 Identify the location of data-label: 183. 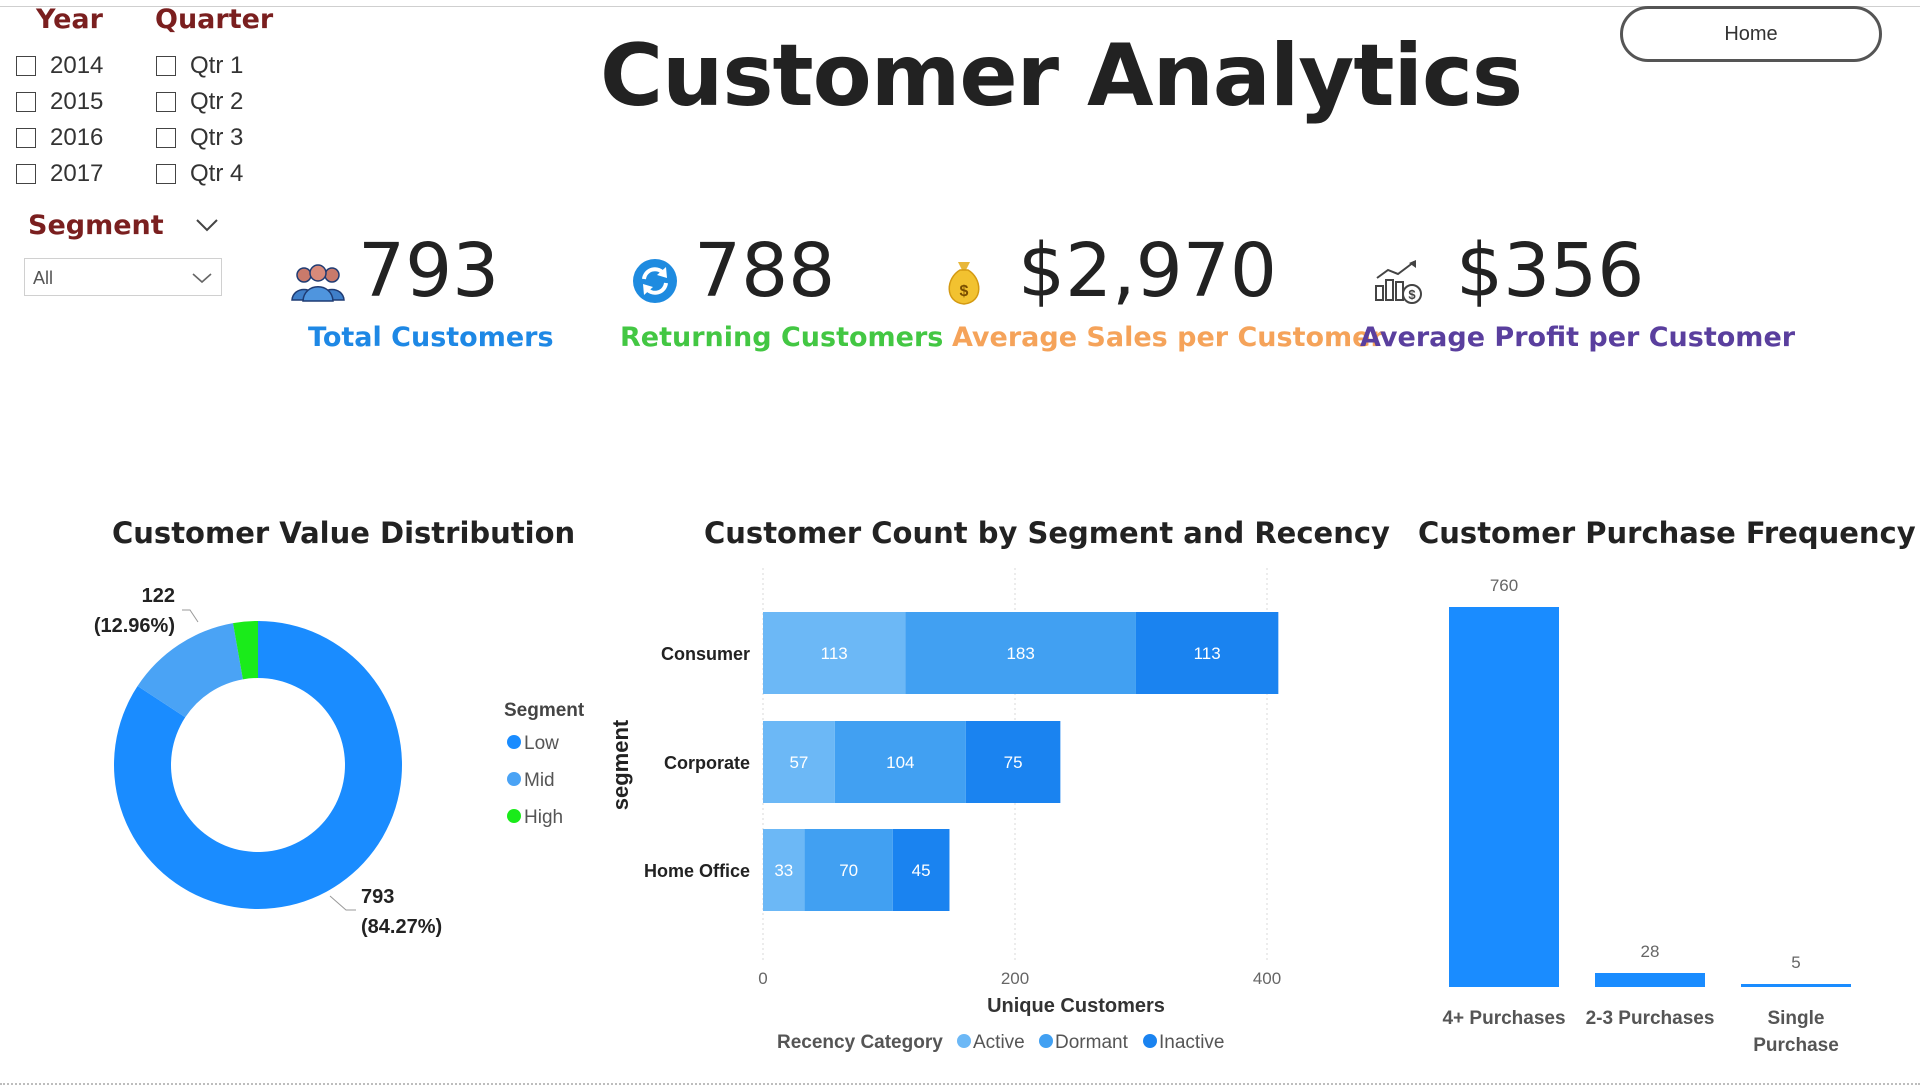
(1020, 653).